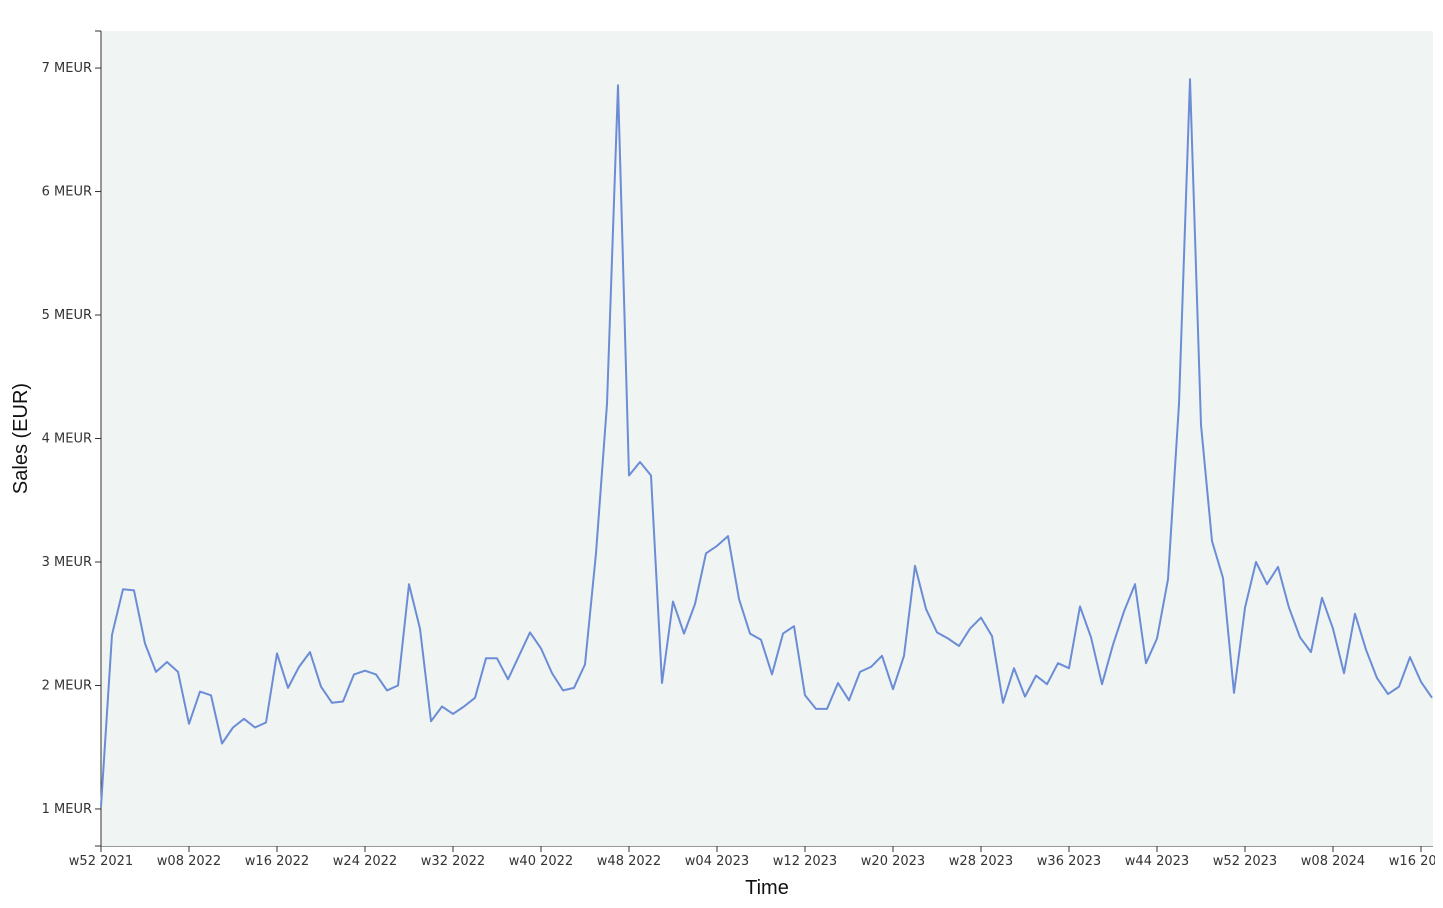  What do you see at coordinates (365, 861) in the screenshot?
I see `x-tick-label: w24 2022` at bounding box center [365, 861].